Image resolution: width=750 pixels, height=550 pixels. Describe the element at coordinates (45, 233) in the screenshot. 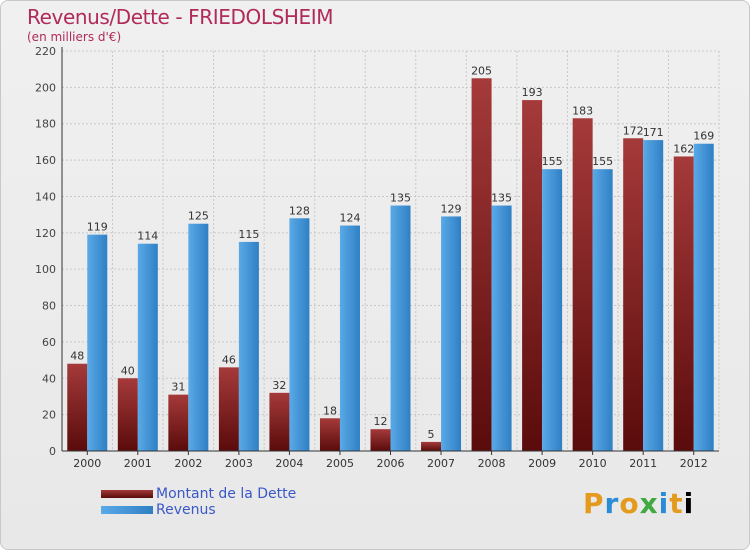

I see `y-tick-label: 120` at that location.